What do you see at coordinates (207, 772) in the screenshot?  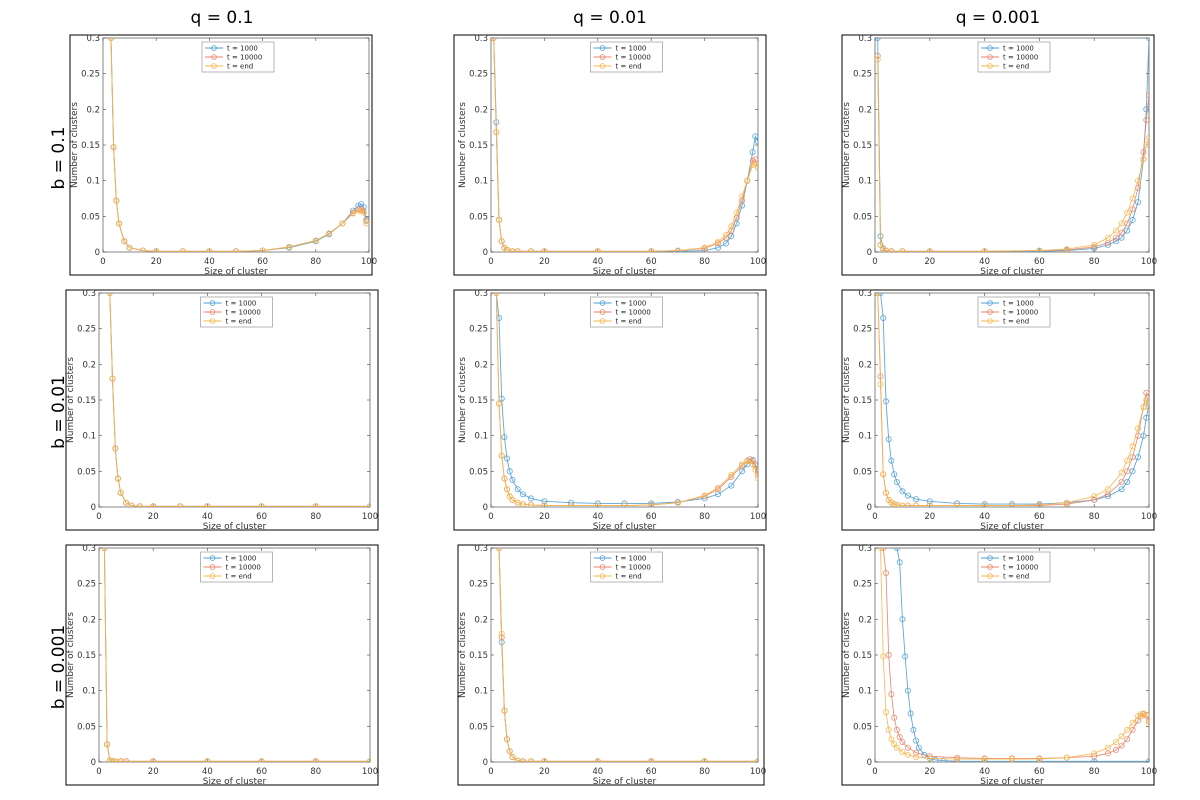 I see `x-tick-label: 40` at bounding box center [207, 772].